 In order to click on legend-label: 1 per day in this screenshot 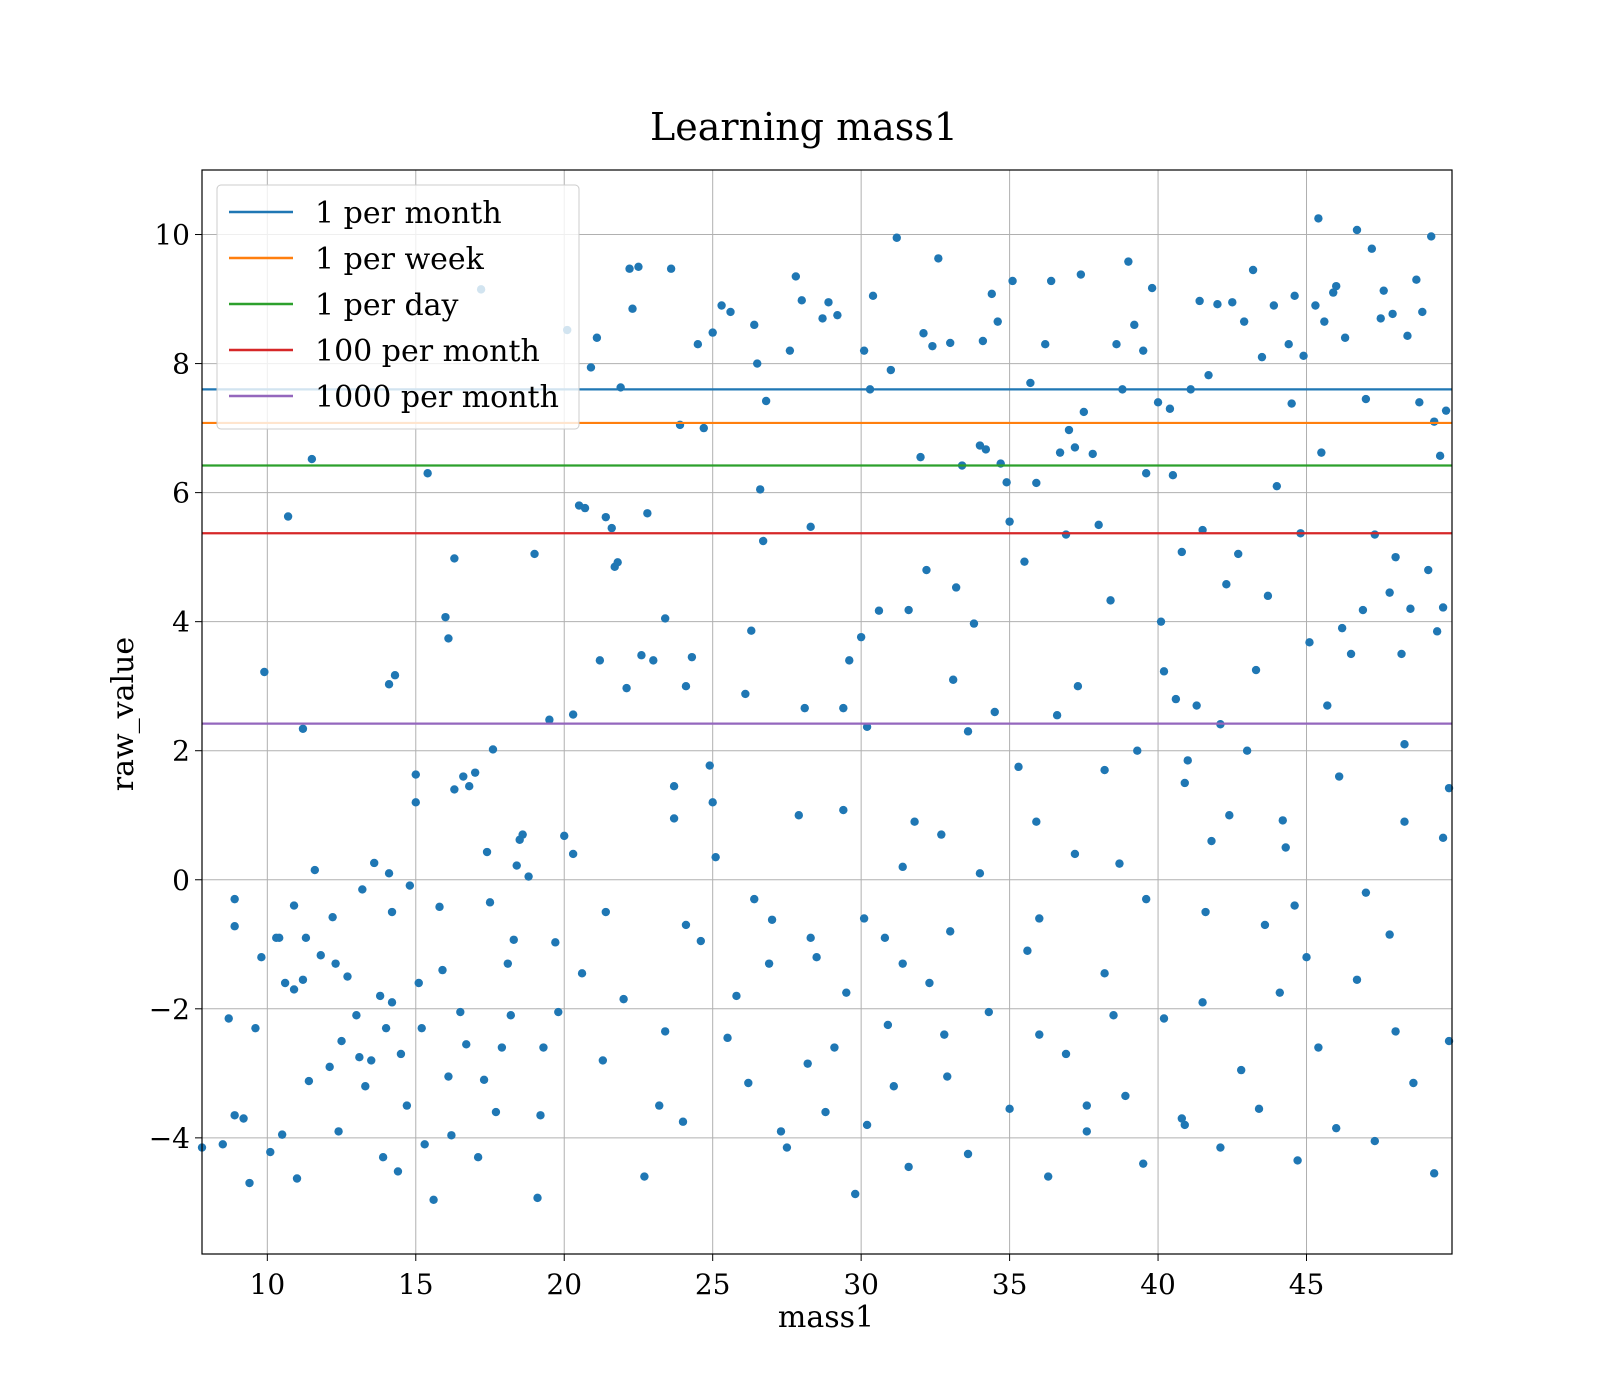, I will do `click(387, 305)`.